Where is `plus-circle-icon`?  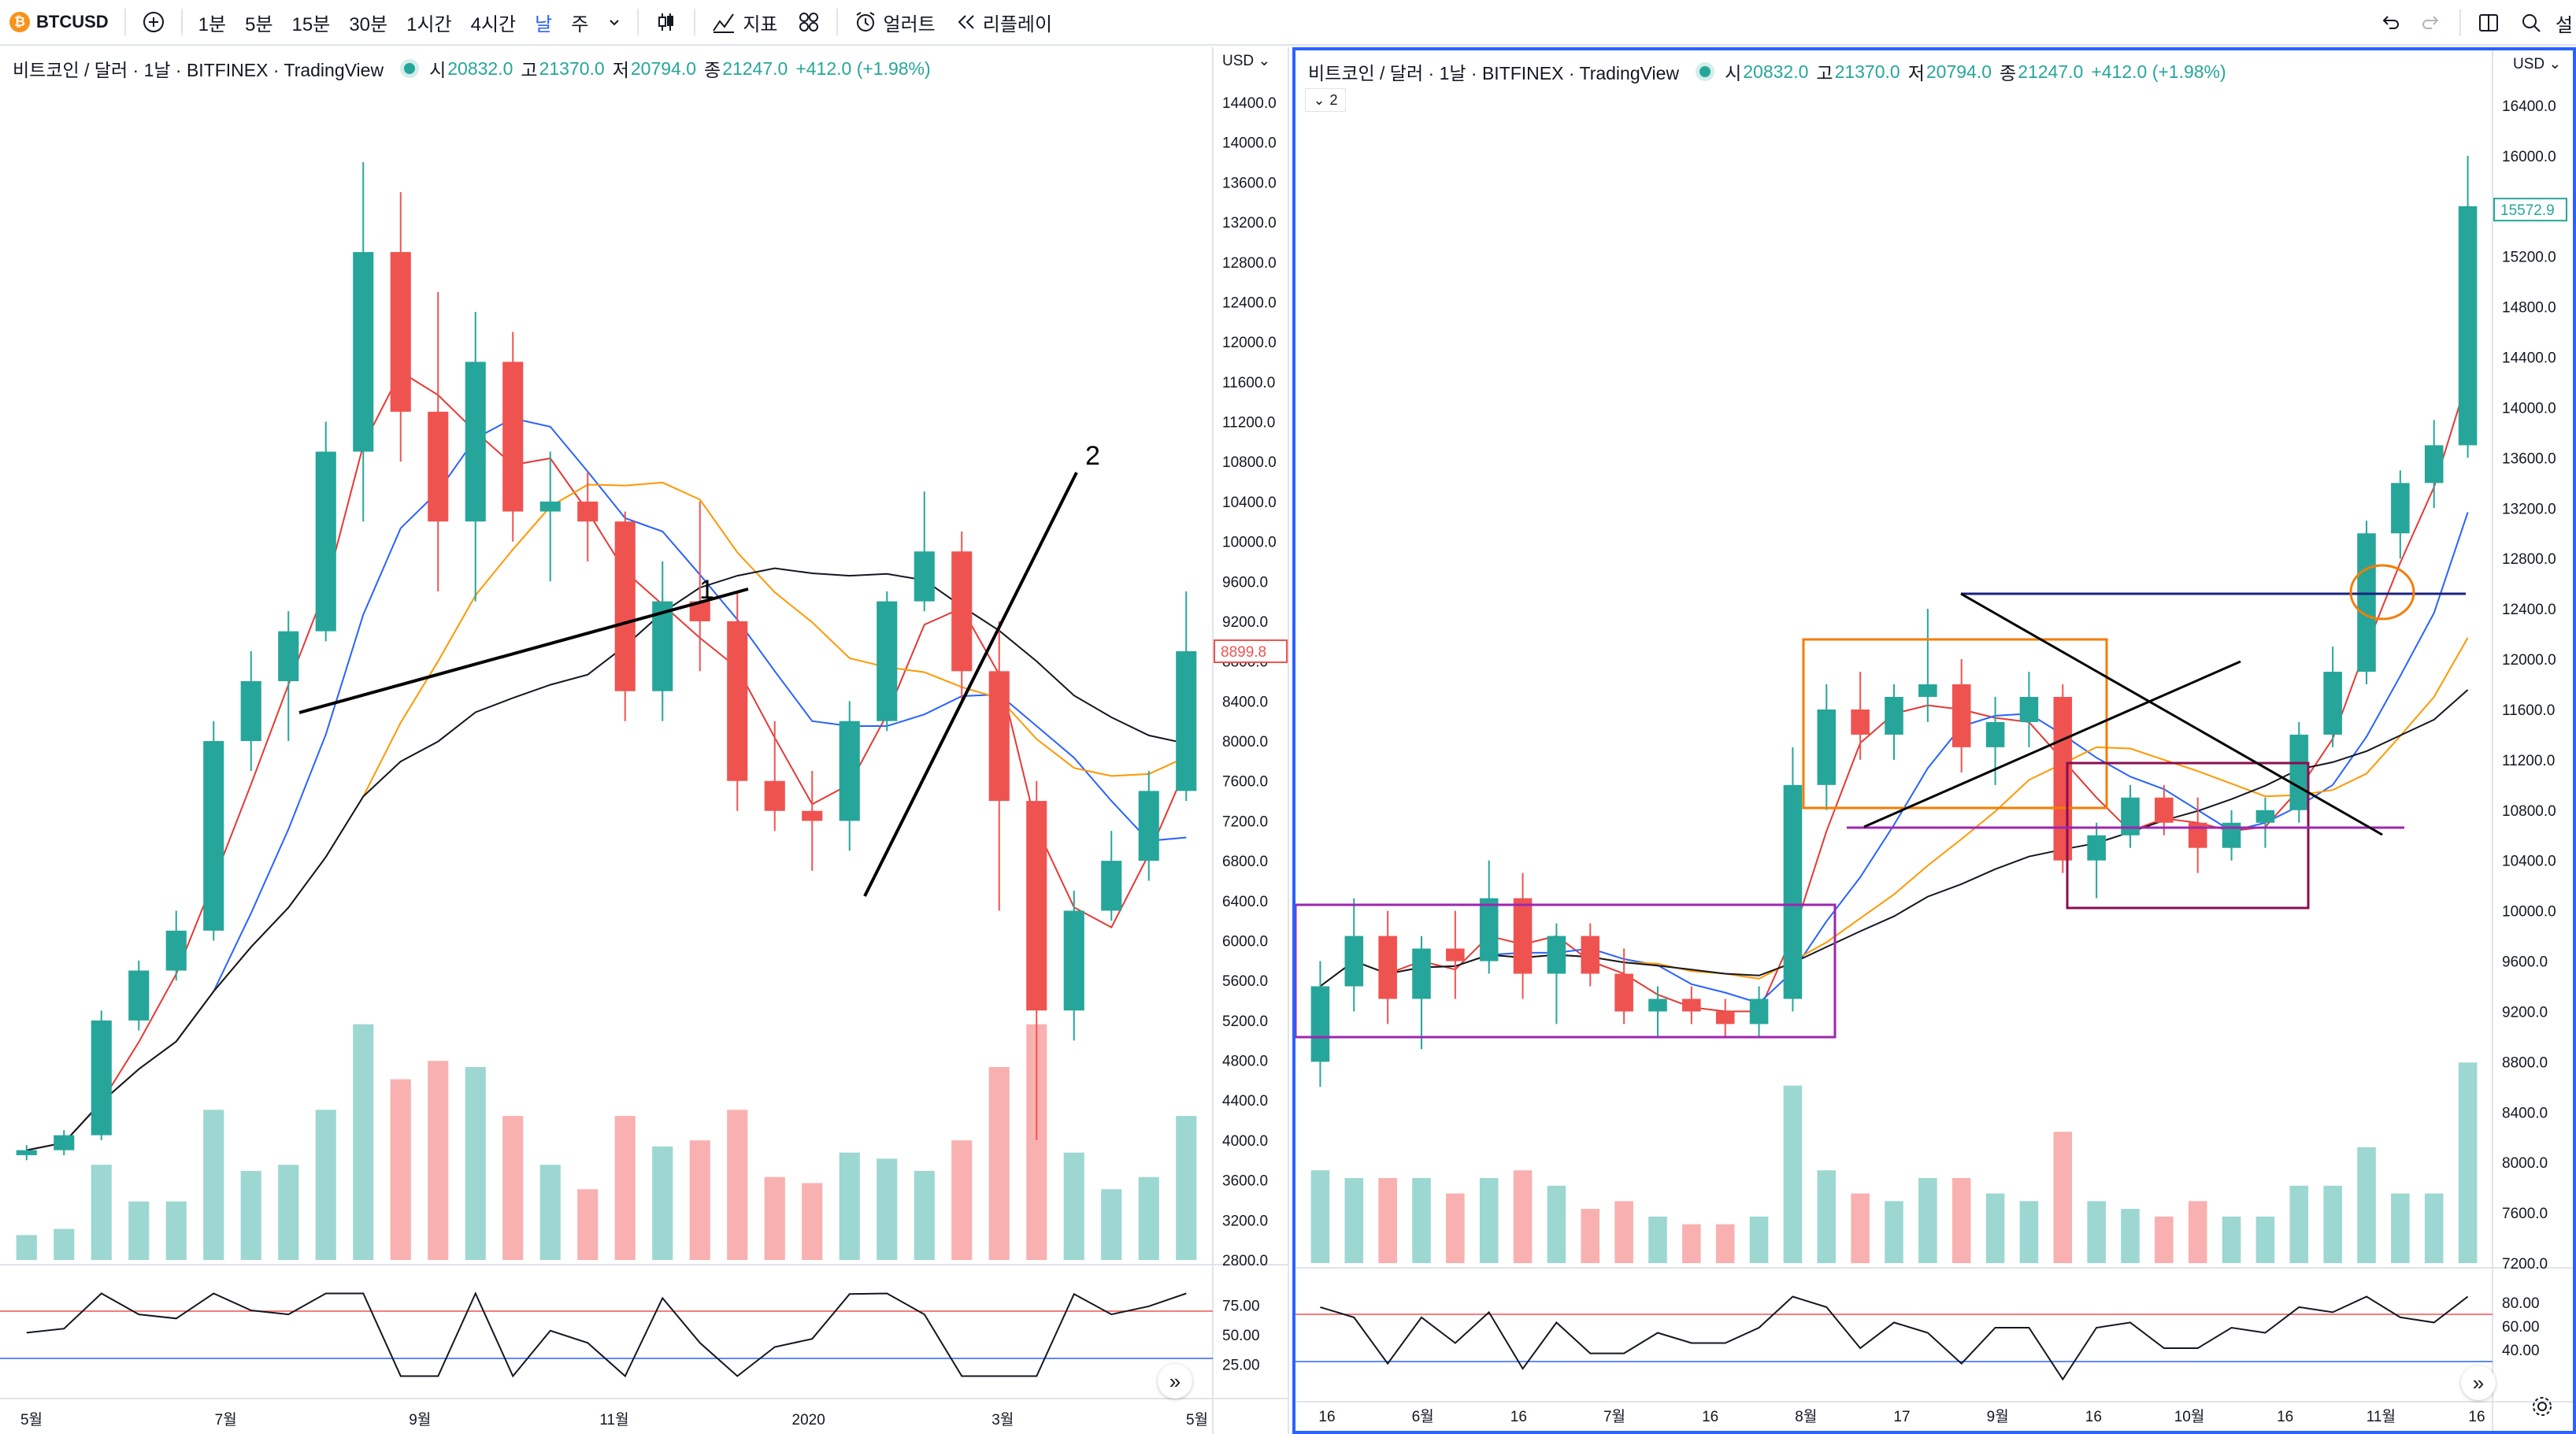
plus-circle-icon is located at coordinates (153, 22).